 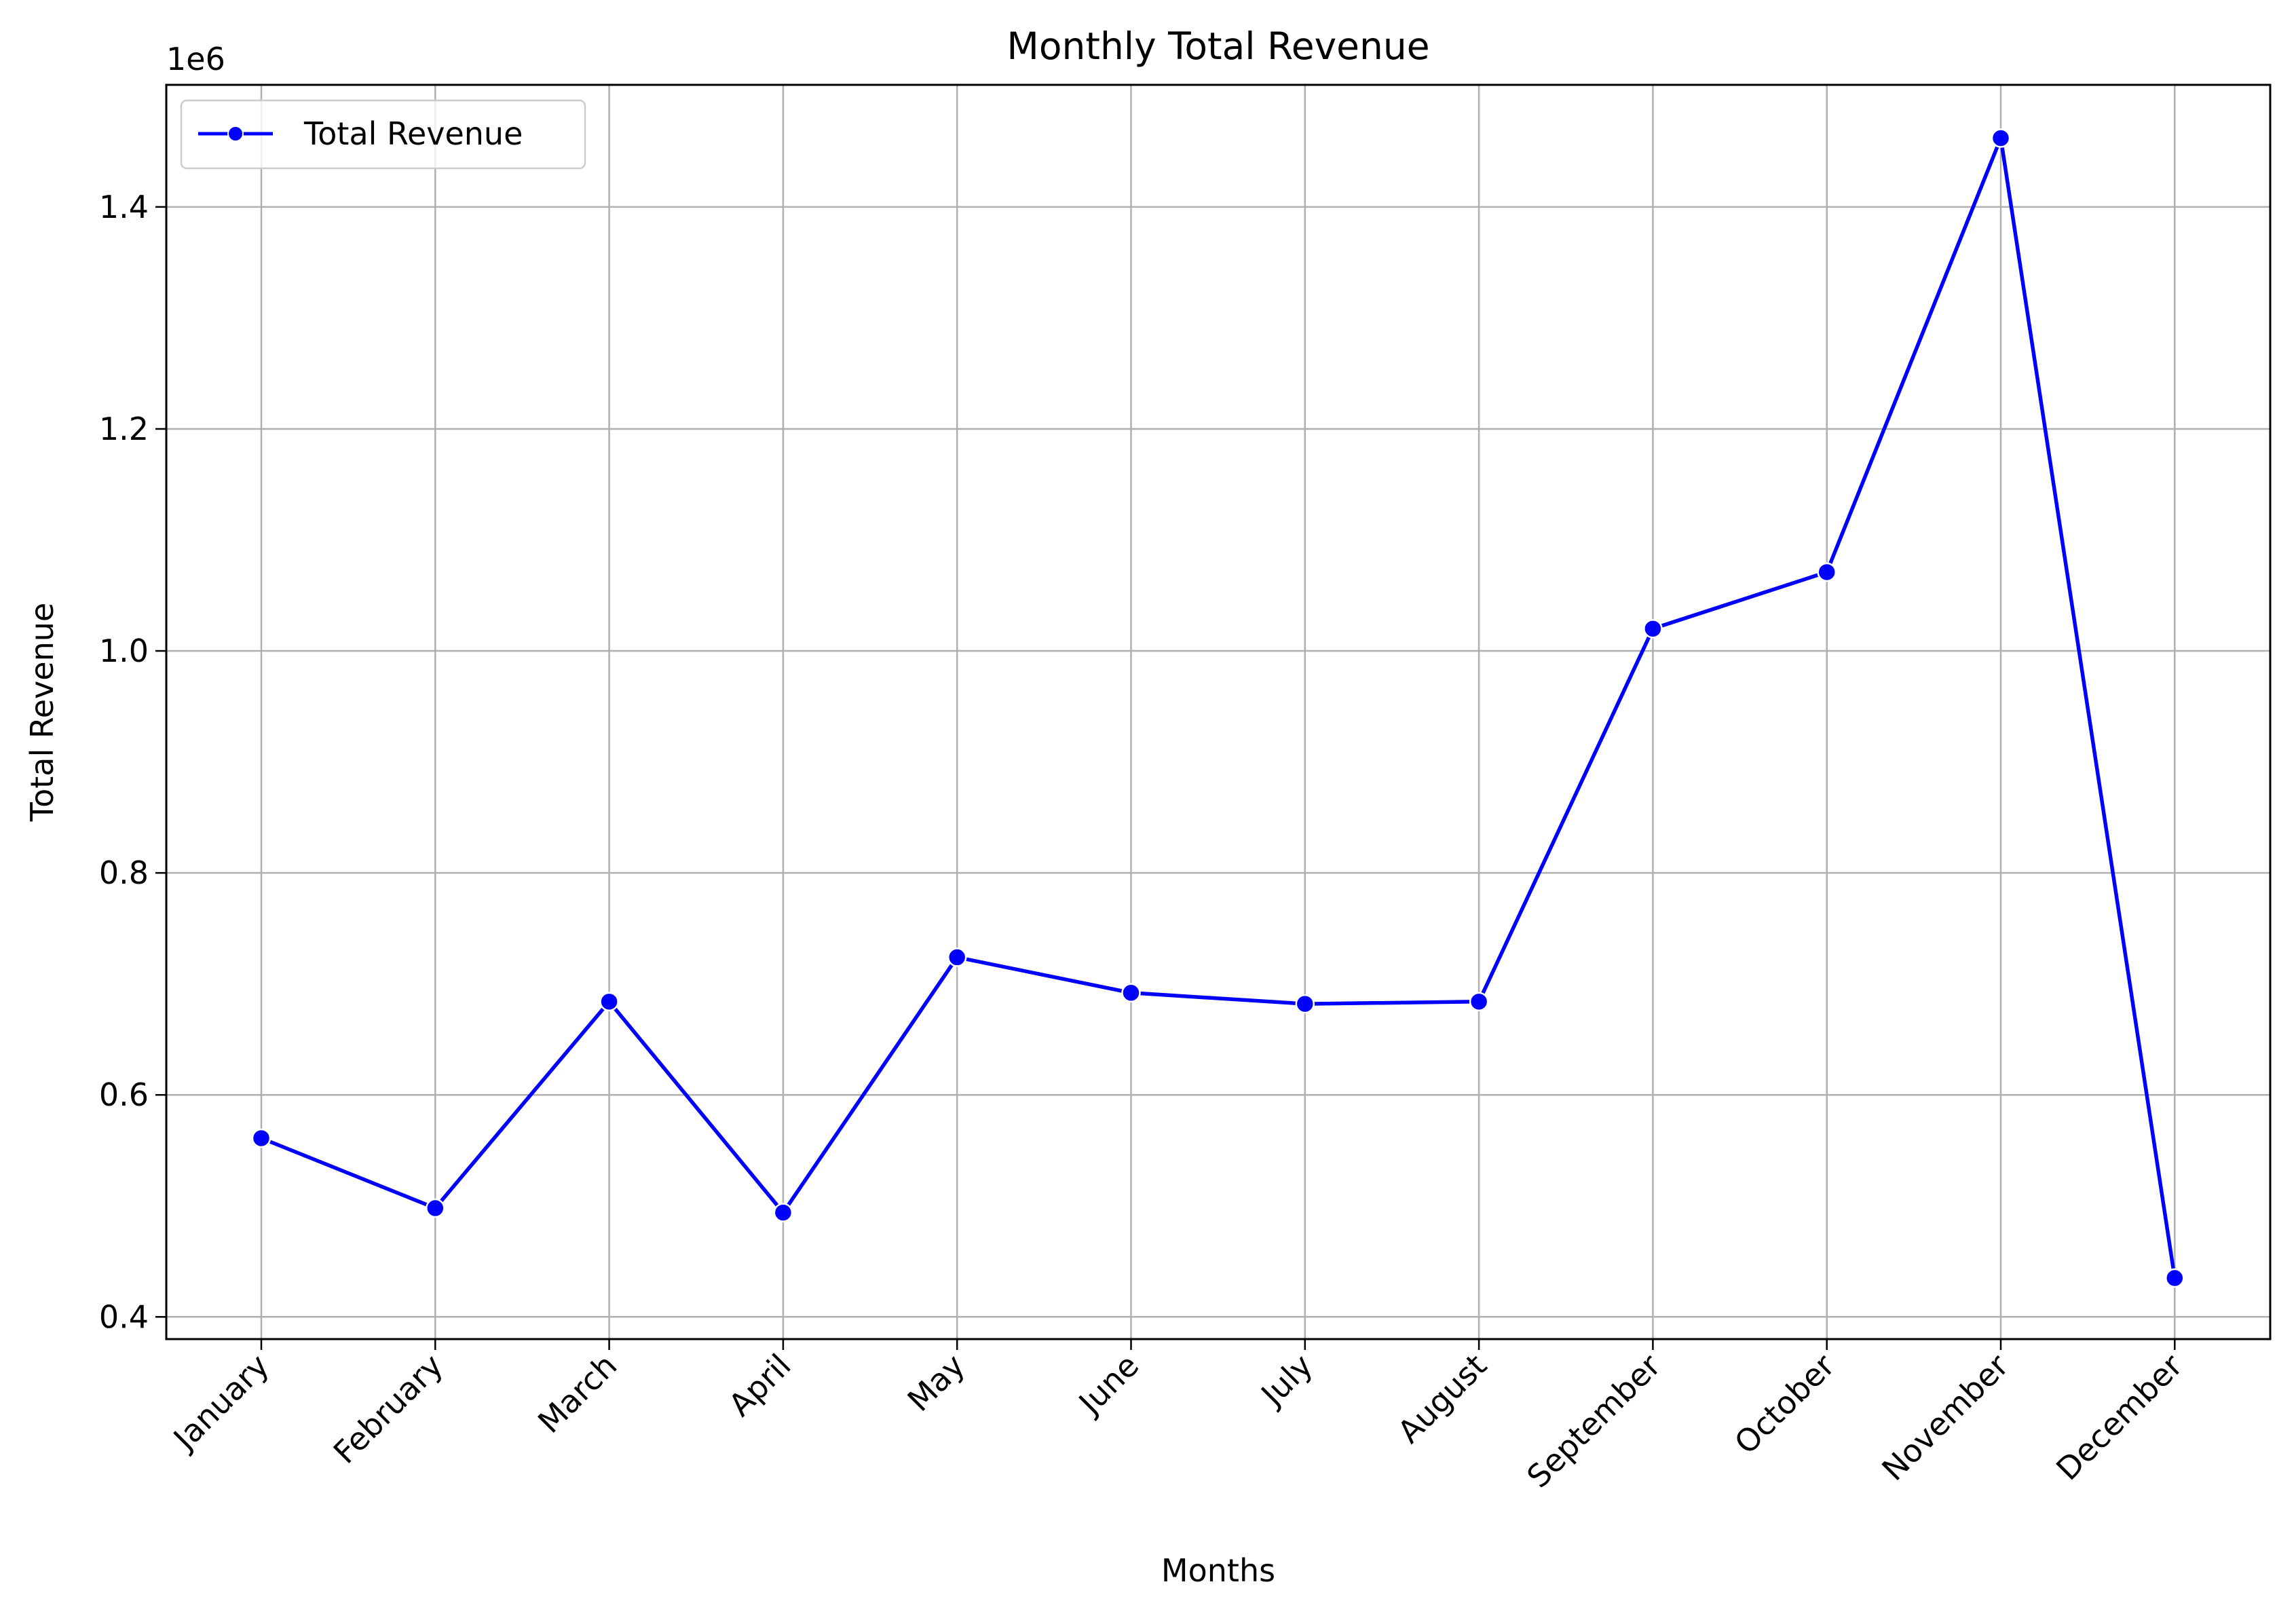 What do you see at coordinates (1218, 1570) in the screenshot?
I see `x-axis-label: Months` at bounding box center [1218, 1570].